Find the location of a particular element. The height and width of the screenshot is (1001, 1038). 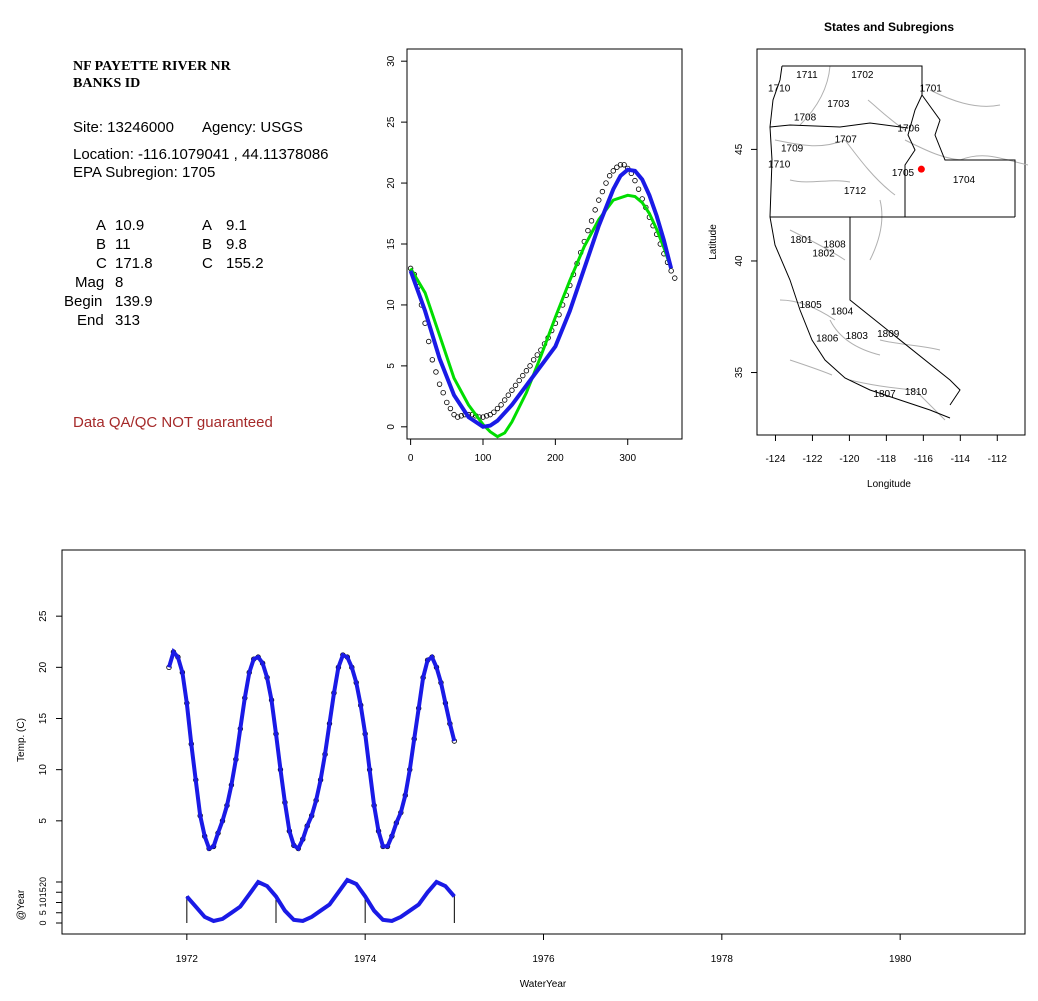

map-title: States and Subregions is located at coordinates (889, 27).